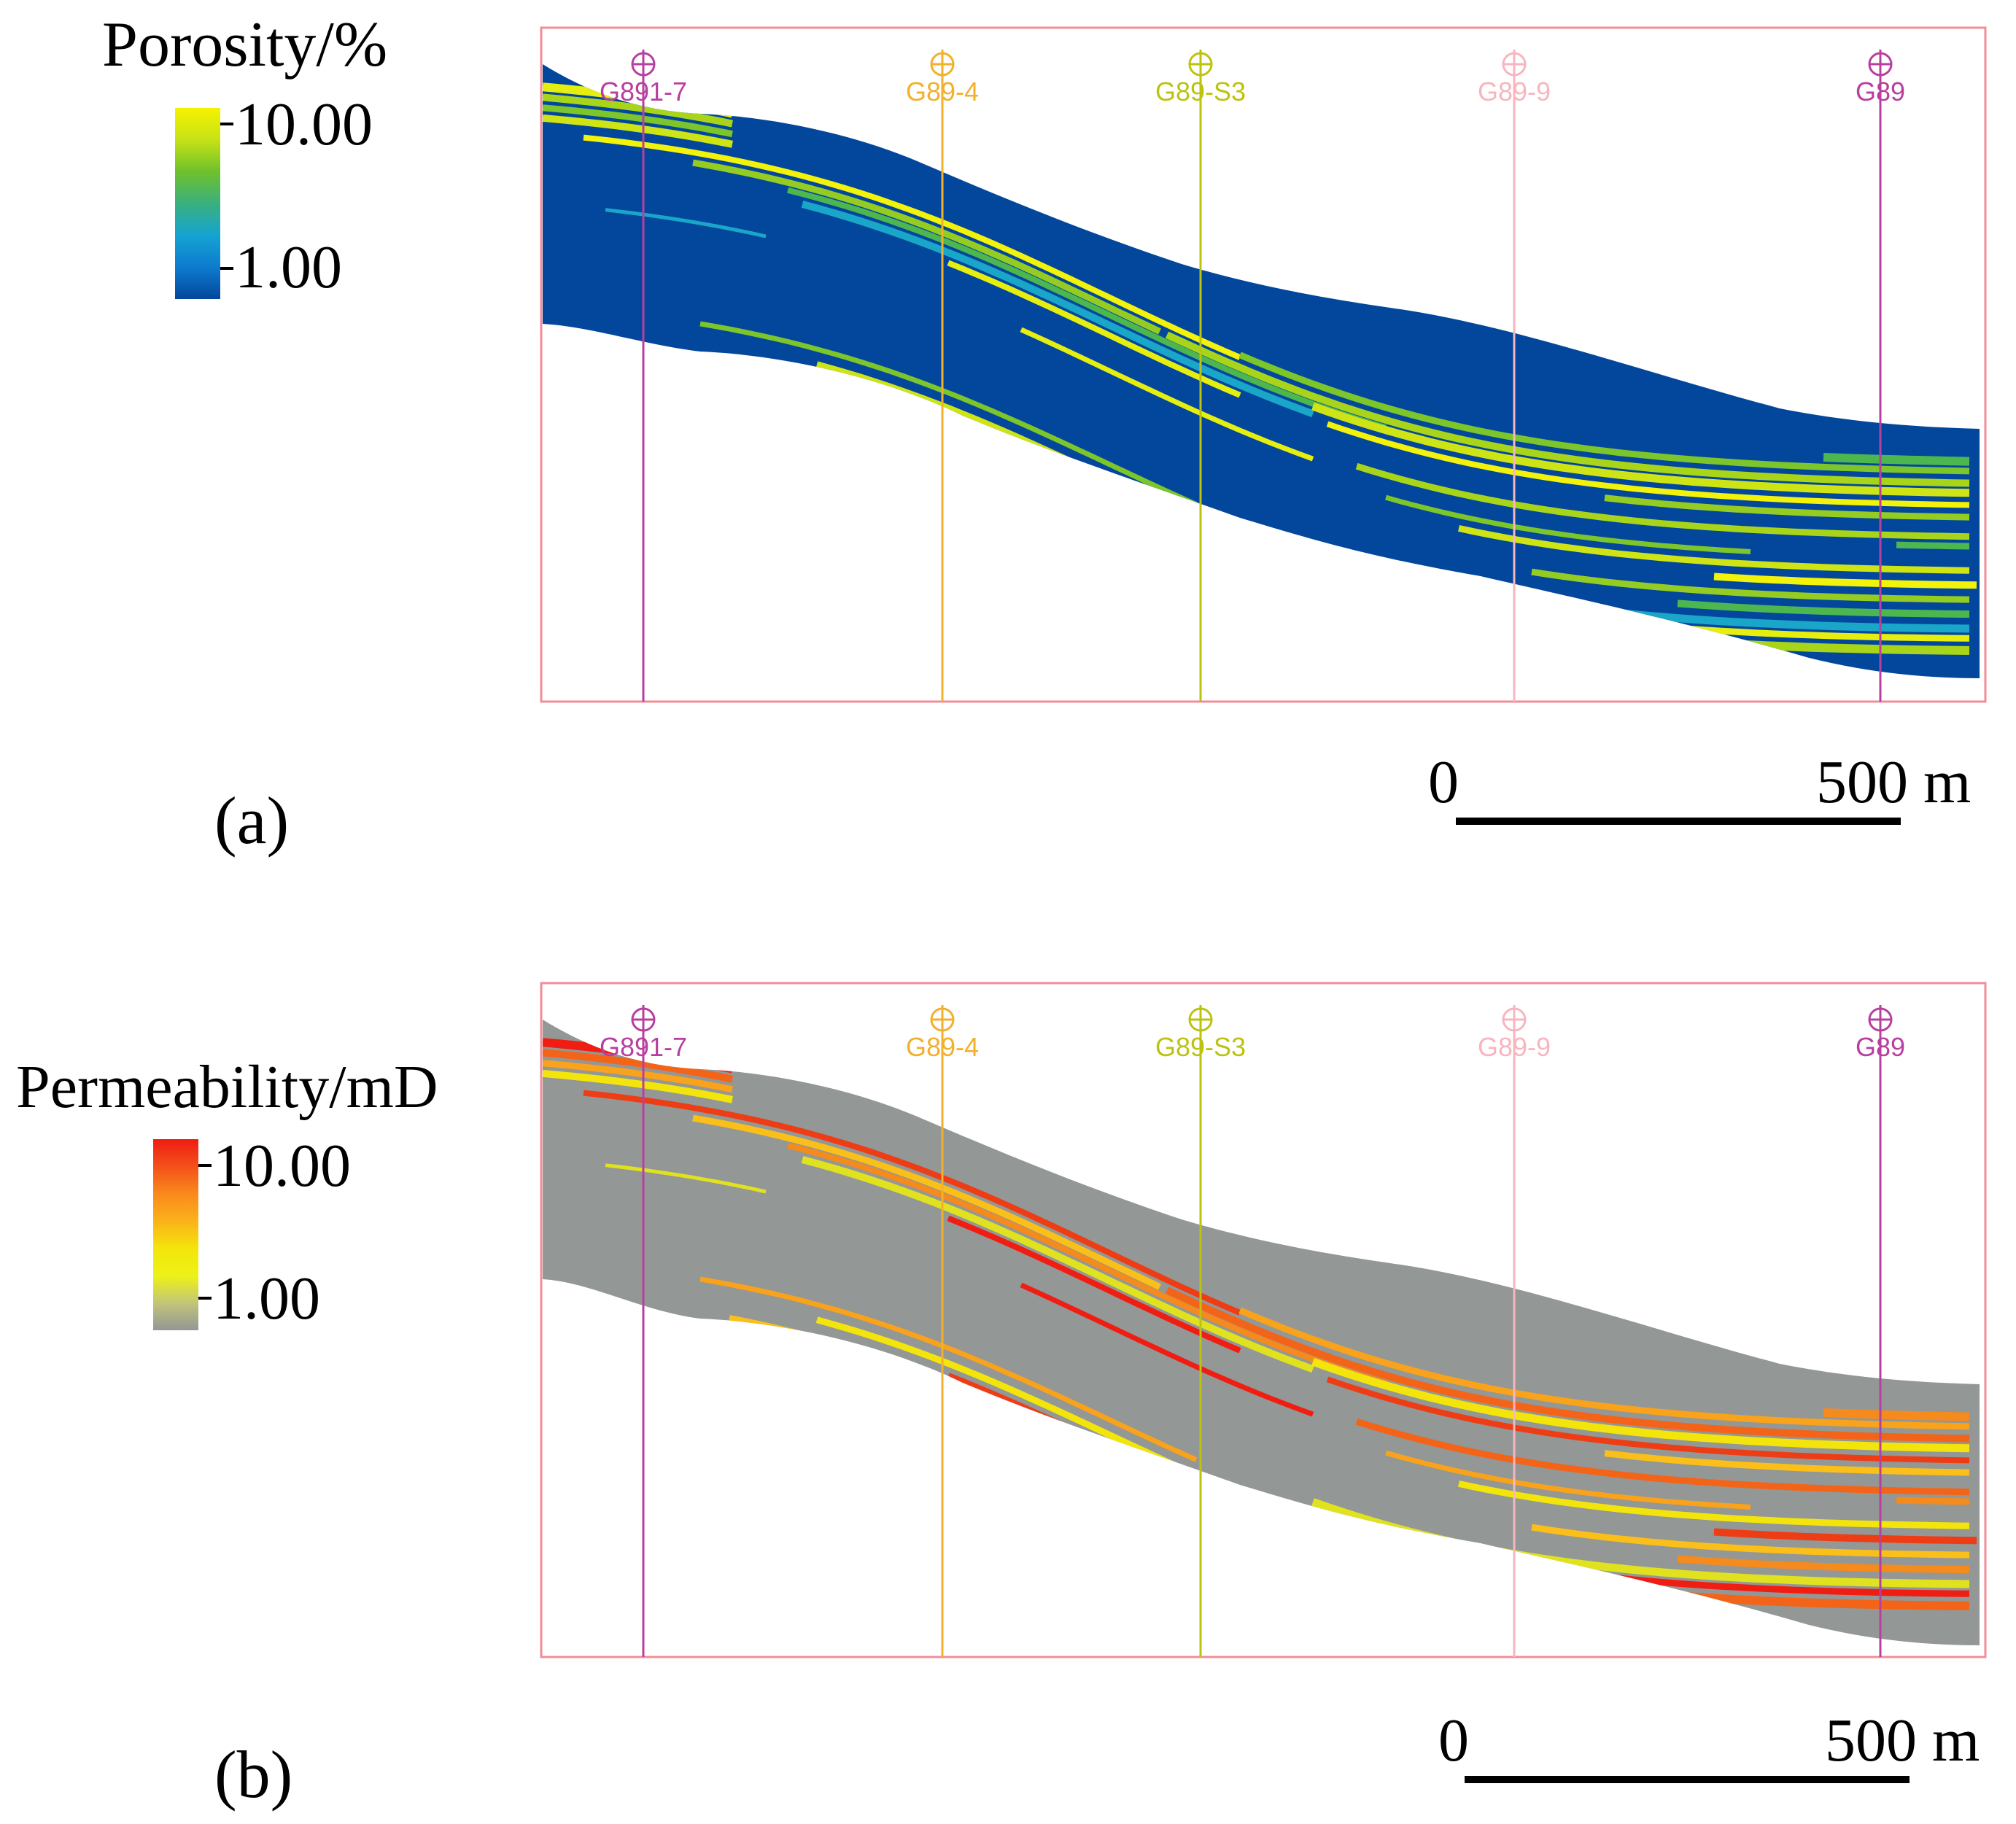 The height and width of the screenshot is (1824, 2016). I want to click on porosity-colorbar, so click(197, 203).